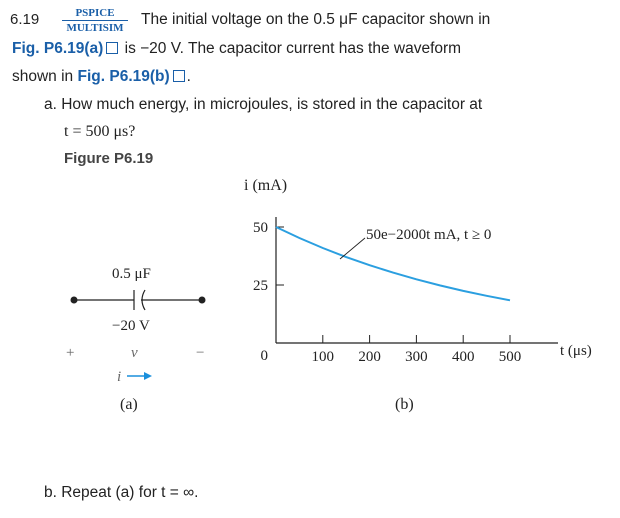  I want to click on plus-sign: +, so click(70, 353).